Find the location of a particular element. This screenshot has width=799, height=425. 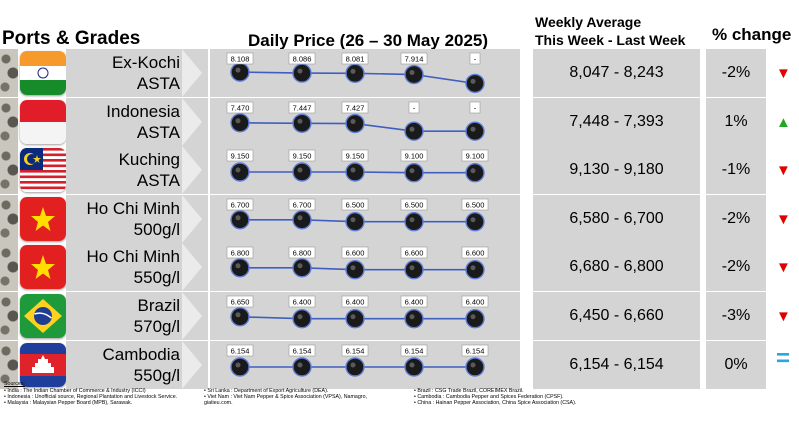

weekly-average-value: 6,450 - 6,660 is located at coordinates (616, 316).